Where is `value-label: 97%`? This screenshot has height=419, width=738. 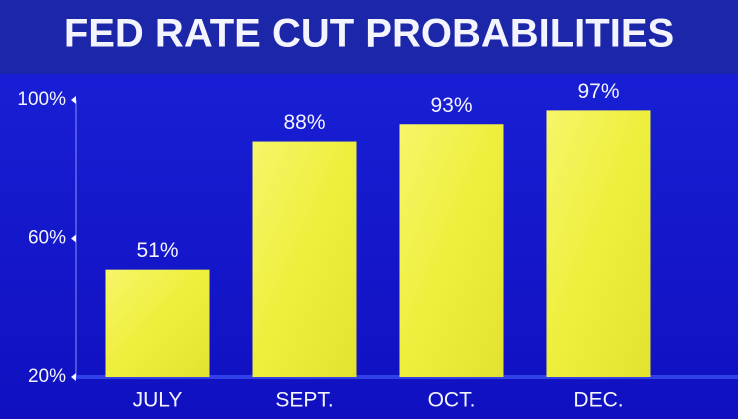 value-label: 97% is located at coordinates (598, 91).